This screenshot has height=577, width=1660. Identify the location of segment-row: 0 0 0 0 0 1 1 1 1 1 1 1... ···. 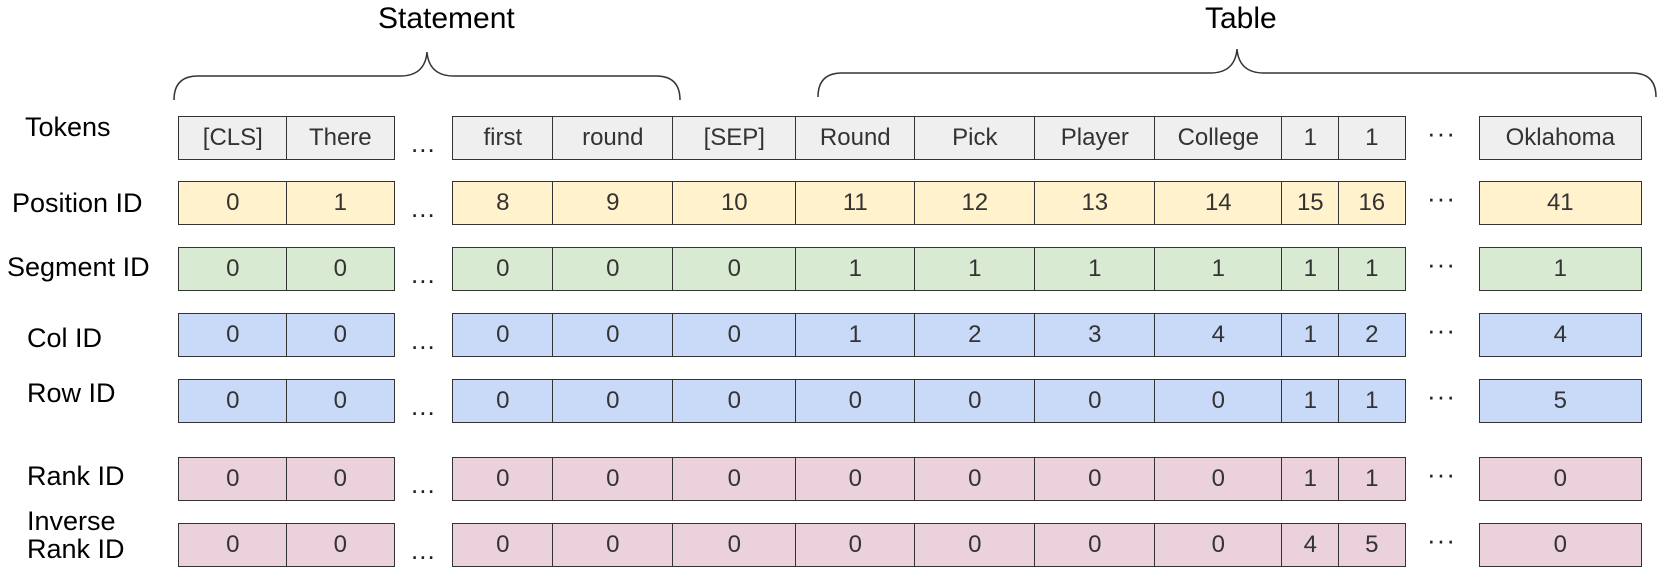
(830, 269).